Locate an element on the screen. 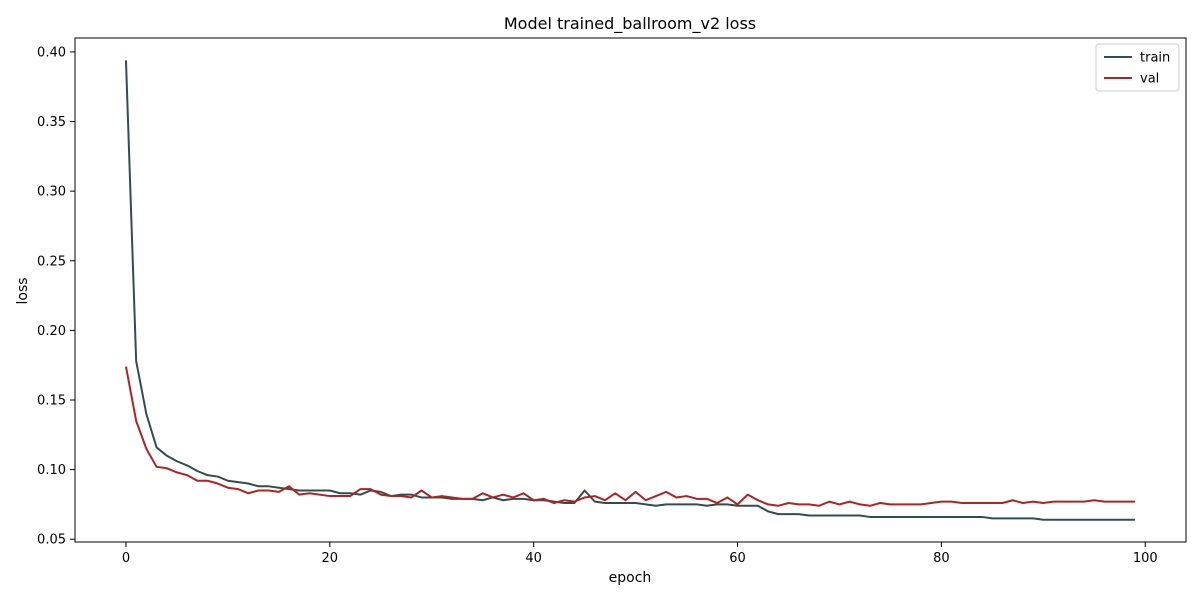 This screenshot has height=600, width=1200. x-tick-label: 80 is located at coordinates (941, 558).